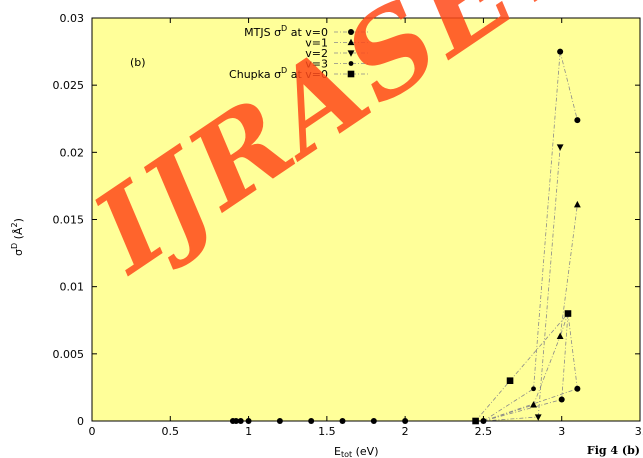 Image resolution: width=643 pixels, height=458 pixels. I want to click on x-tick-label: 0, so click(92, 431).